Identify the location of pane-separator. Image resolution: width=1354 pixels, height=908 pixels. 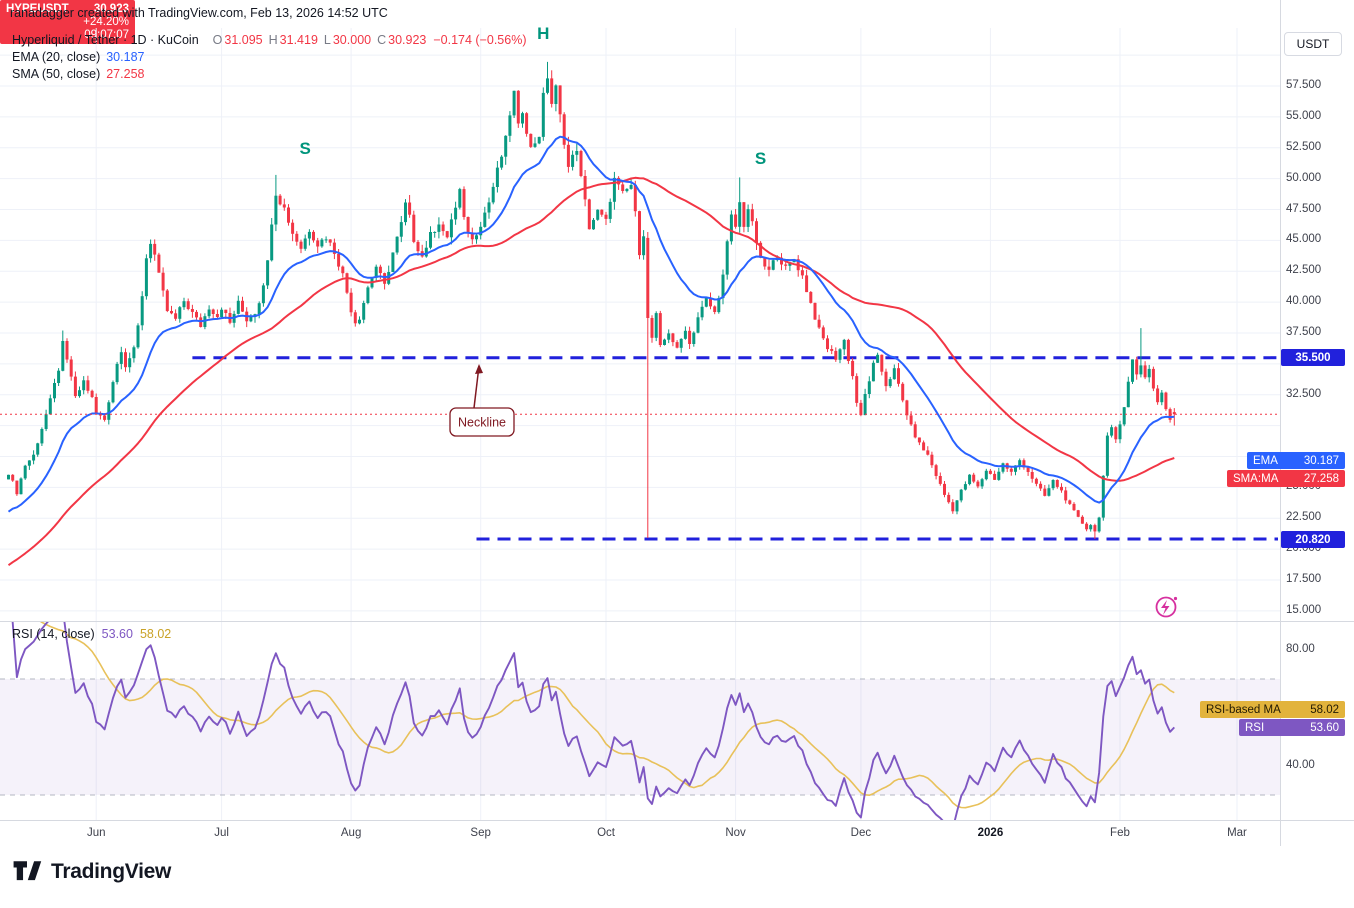
(677, 621).